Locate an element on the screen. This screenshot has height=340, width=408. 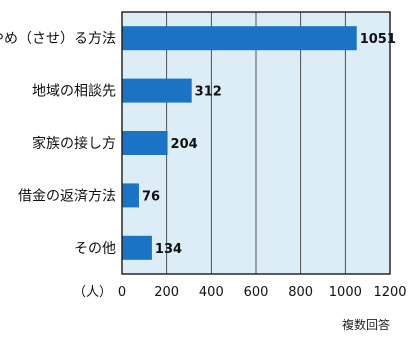
value-label-3: 76 is located at coordinates (151, 196).